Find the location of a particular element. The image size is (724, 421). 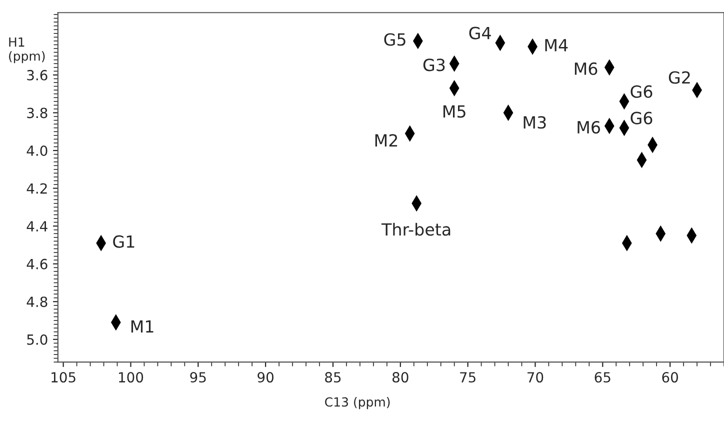

annotation: Thr-beta is located at coordinates (415, 229).